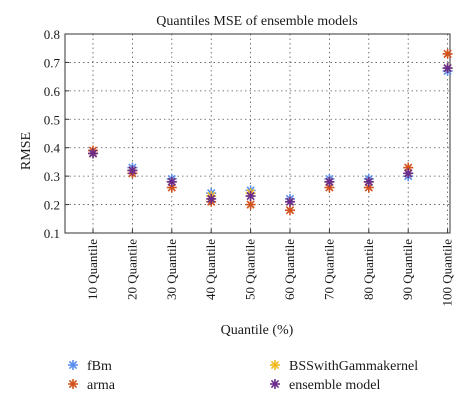 The width and height of the screenshot is (474, 410). What do you see at coordinates (353, 366) in the screenshot?
I see `legend-label: BSSwithGammakernel` at bounding box center [353, 366].